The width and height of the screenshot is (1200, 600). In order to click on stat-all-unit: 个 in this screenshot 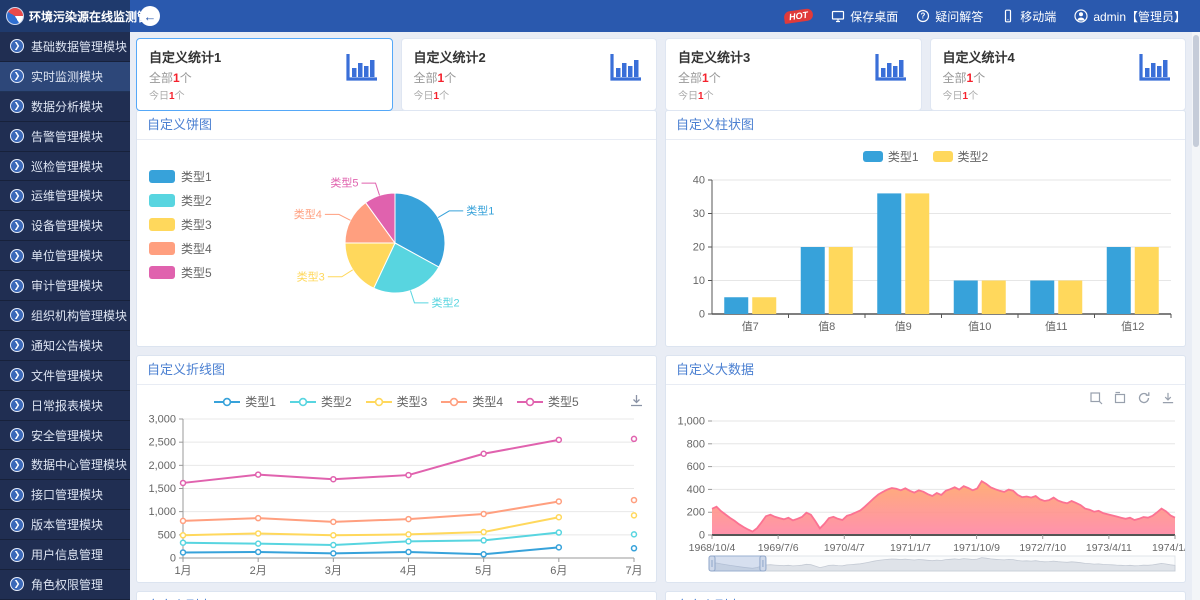, I will do `click(450, 78)`.